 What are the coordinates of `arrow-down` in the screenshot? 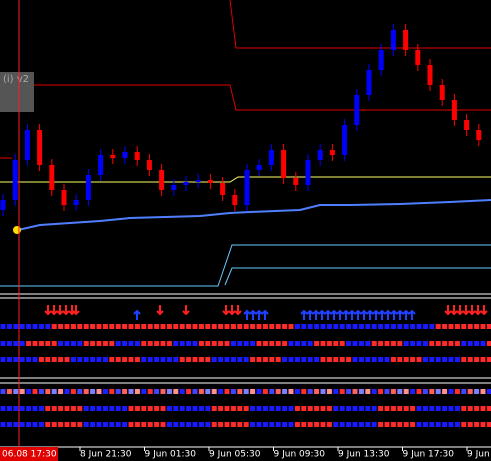 It's located at (484, 310).